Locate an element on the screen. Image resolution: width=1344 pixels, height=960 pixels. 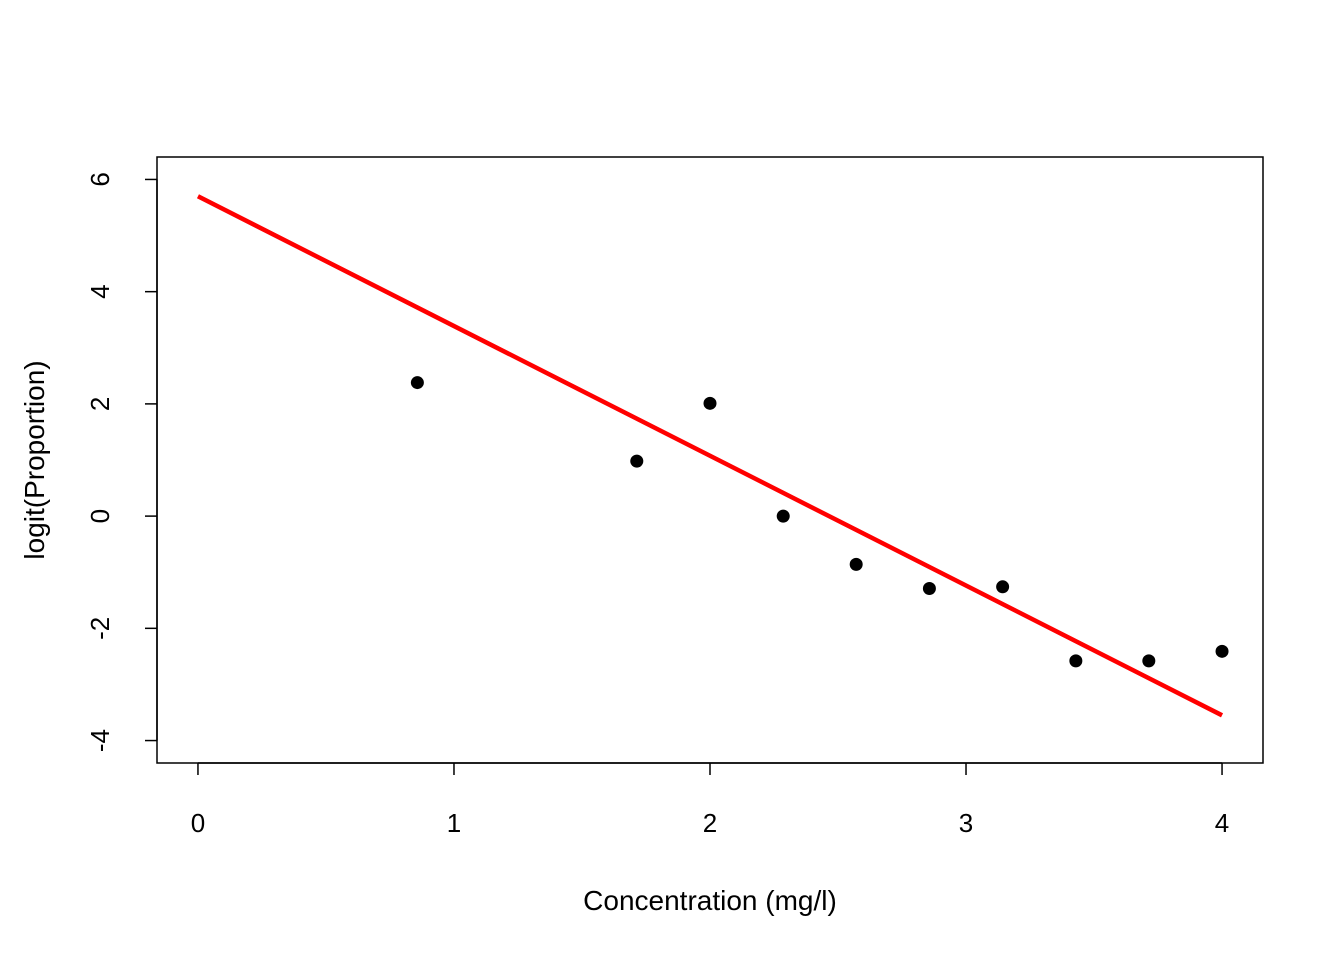
y-tick-label: -4 is located at coordinates (100, 740).